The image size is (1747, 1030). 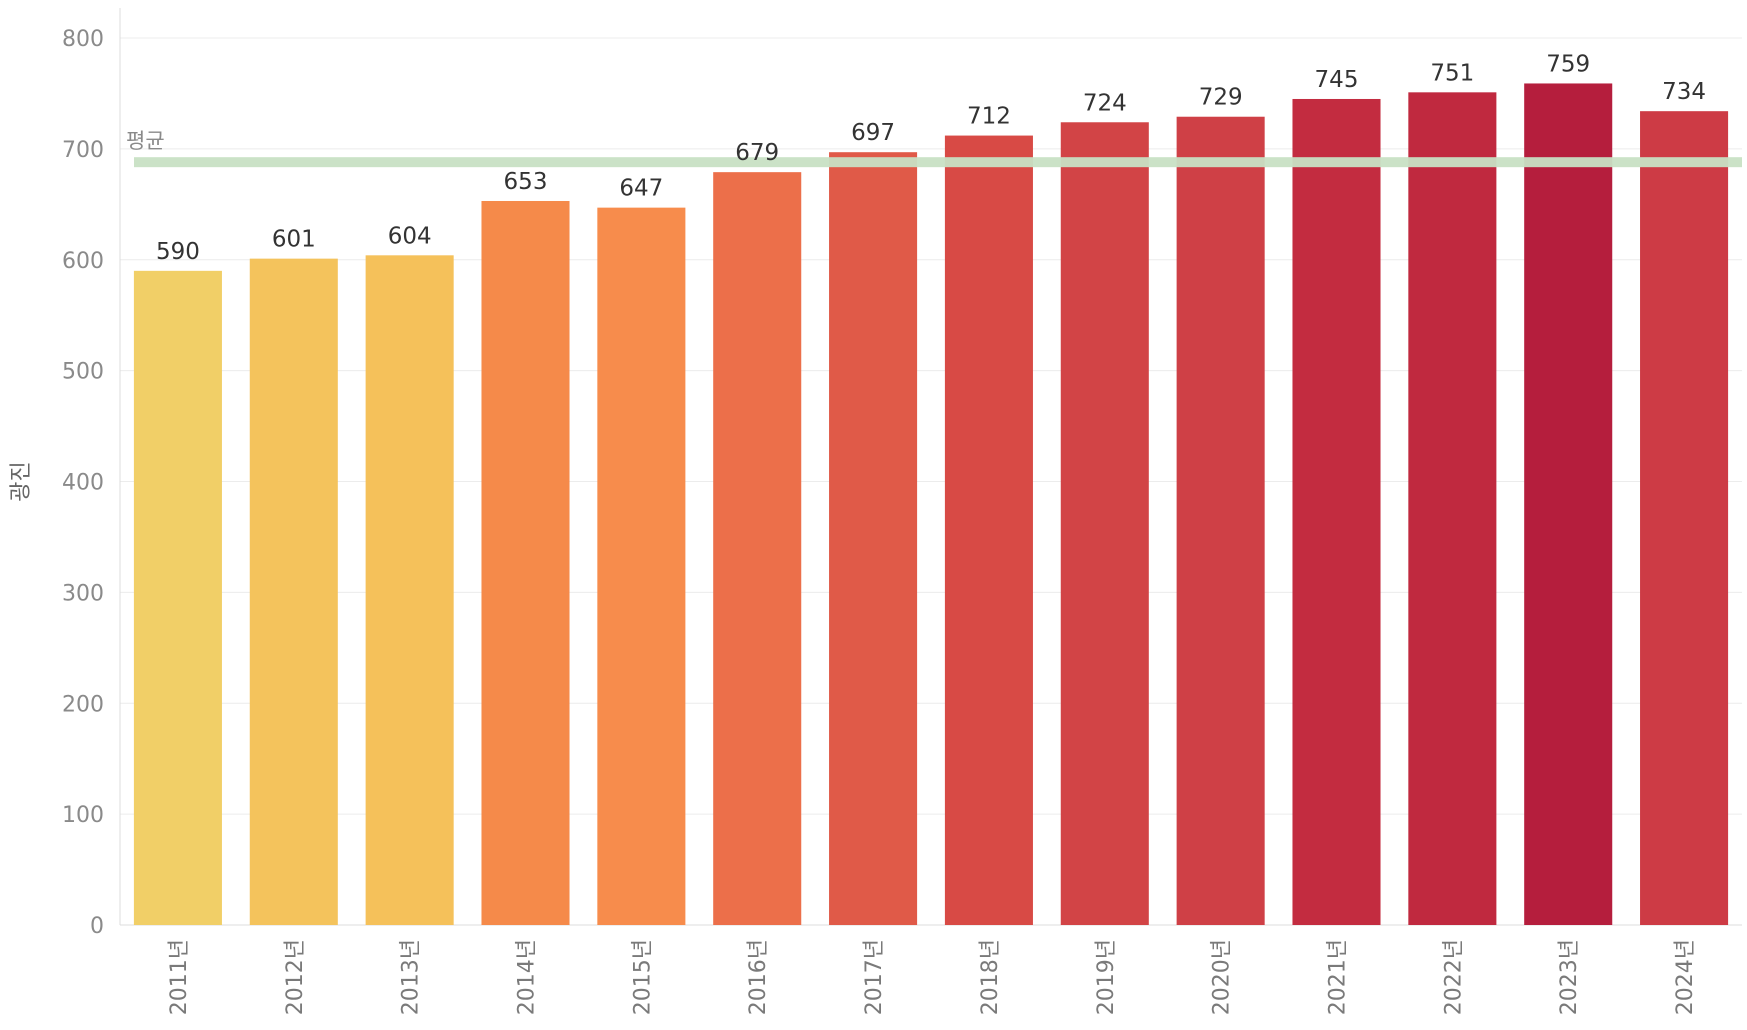 I want to click on x-tick-label: 2019년, so click(x=1106, y=977).